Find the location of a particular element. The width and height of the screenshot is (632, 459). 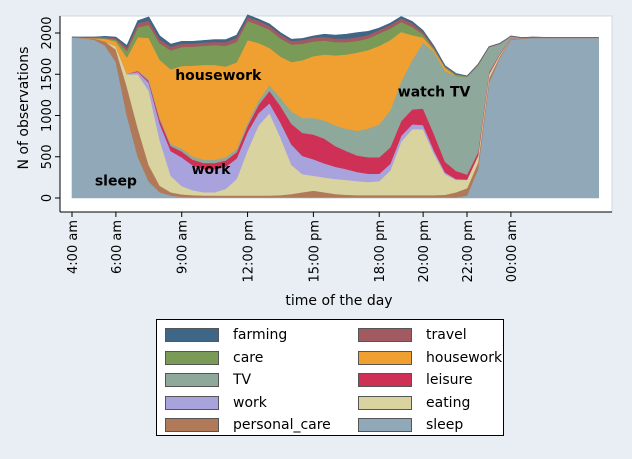

area-farming is located at coordinates (335, 45).